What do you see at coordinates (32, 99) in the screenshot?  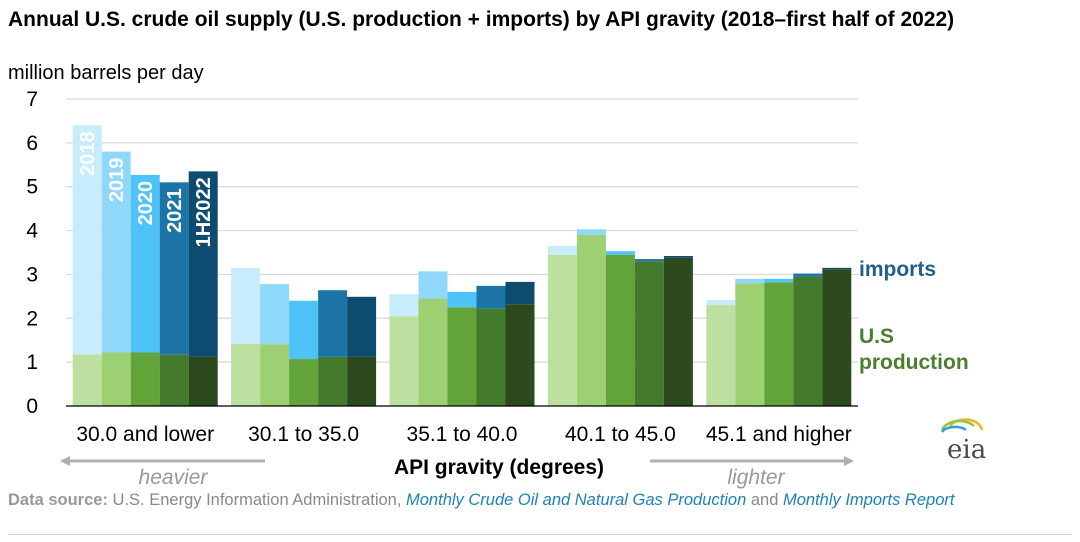 I see `y-tick-label: 7` at bounding box center [32, 99].